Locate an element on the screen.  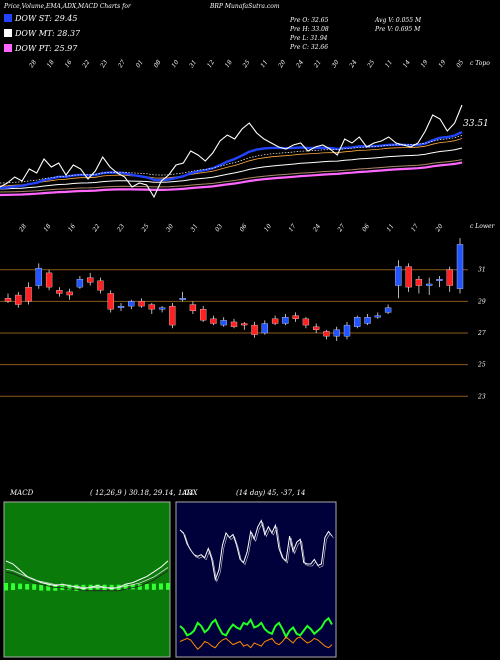
y-tick-label: 25 is located at coordinates (481, 365).